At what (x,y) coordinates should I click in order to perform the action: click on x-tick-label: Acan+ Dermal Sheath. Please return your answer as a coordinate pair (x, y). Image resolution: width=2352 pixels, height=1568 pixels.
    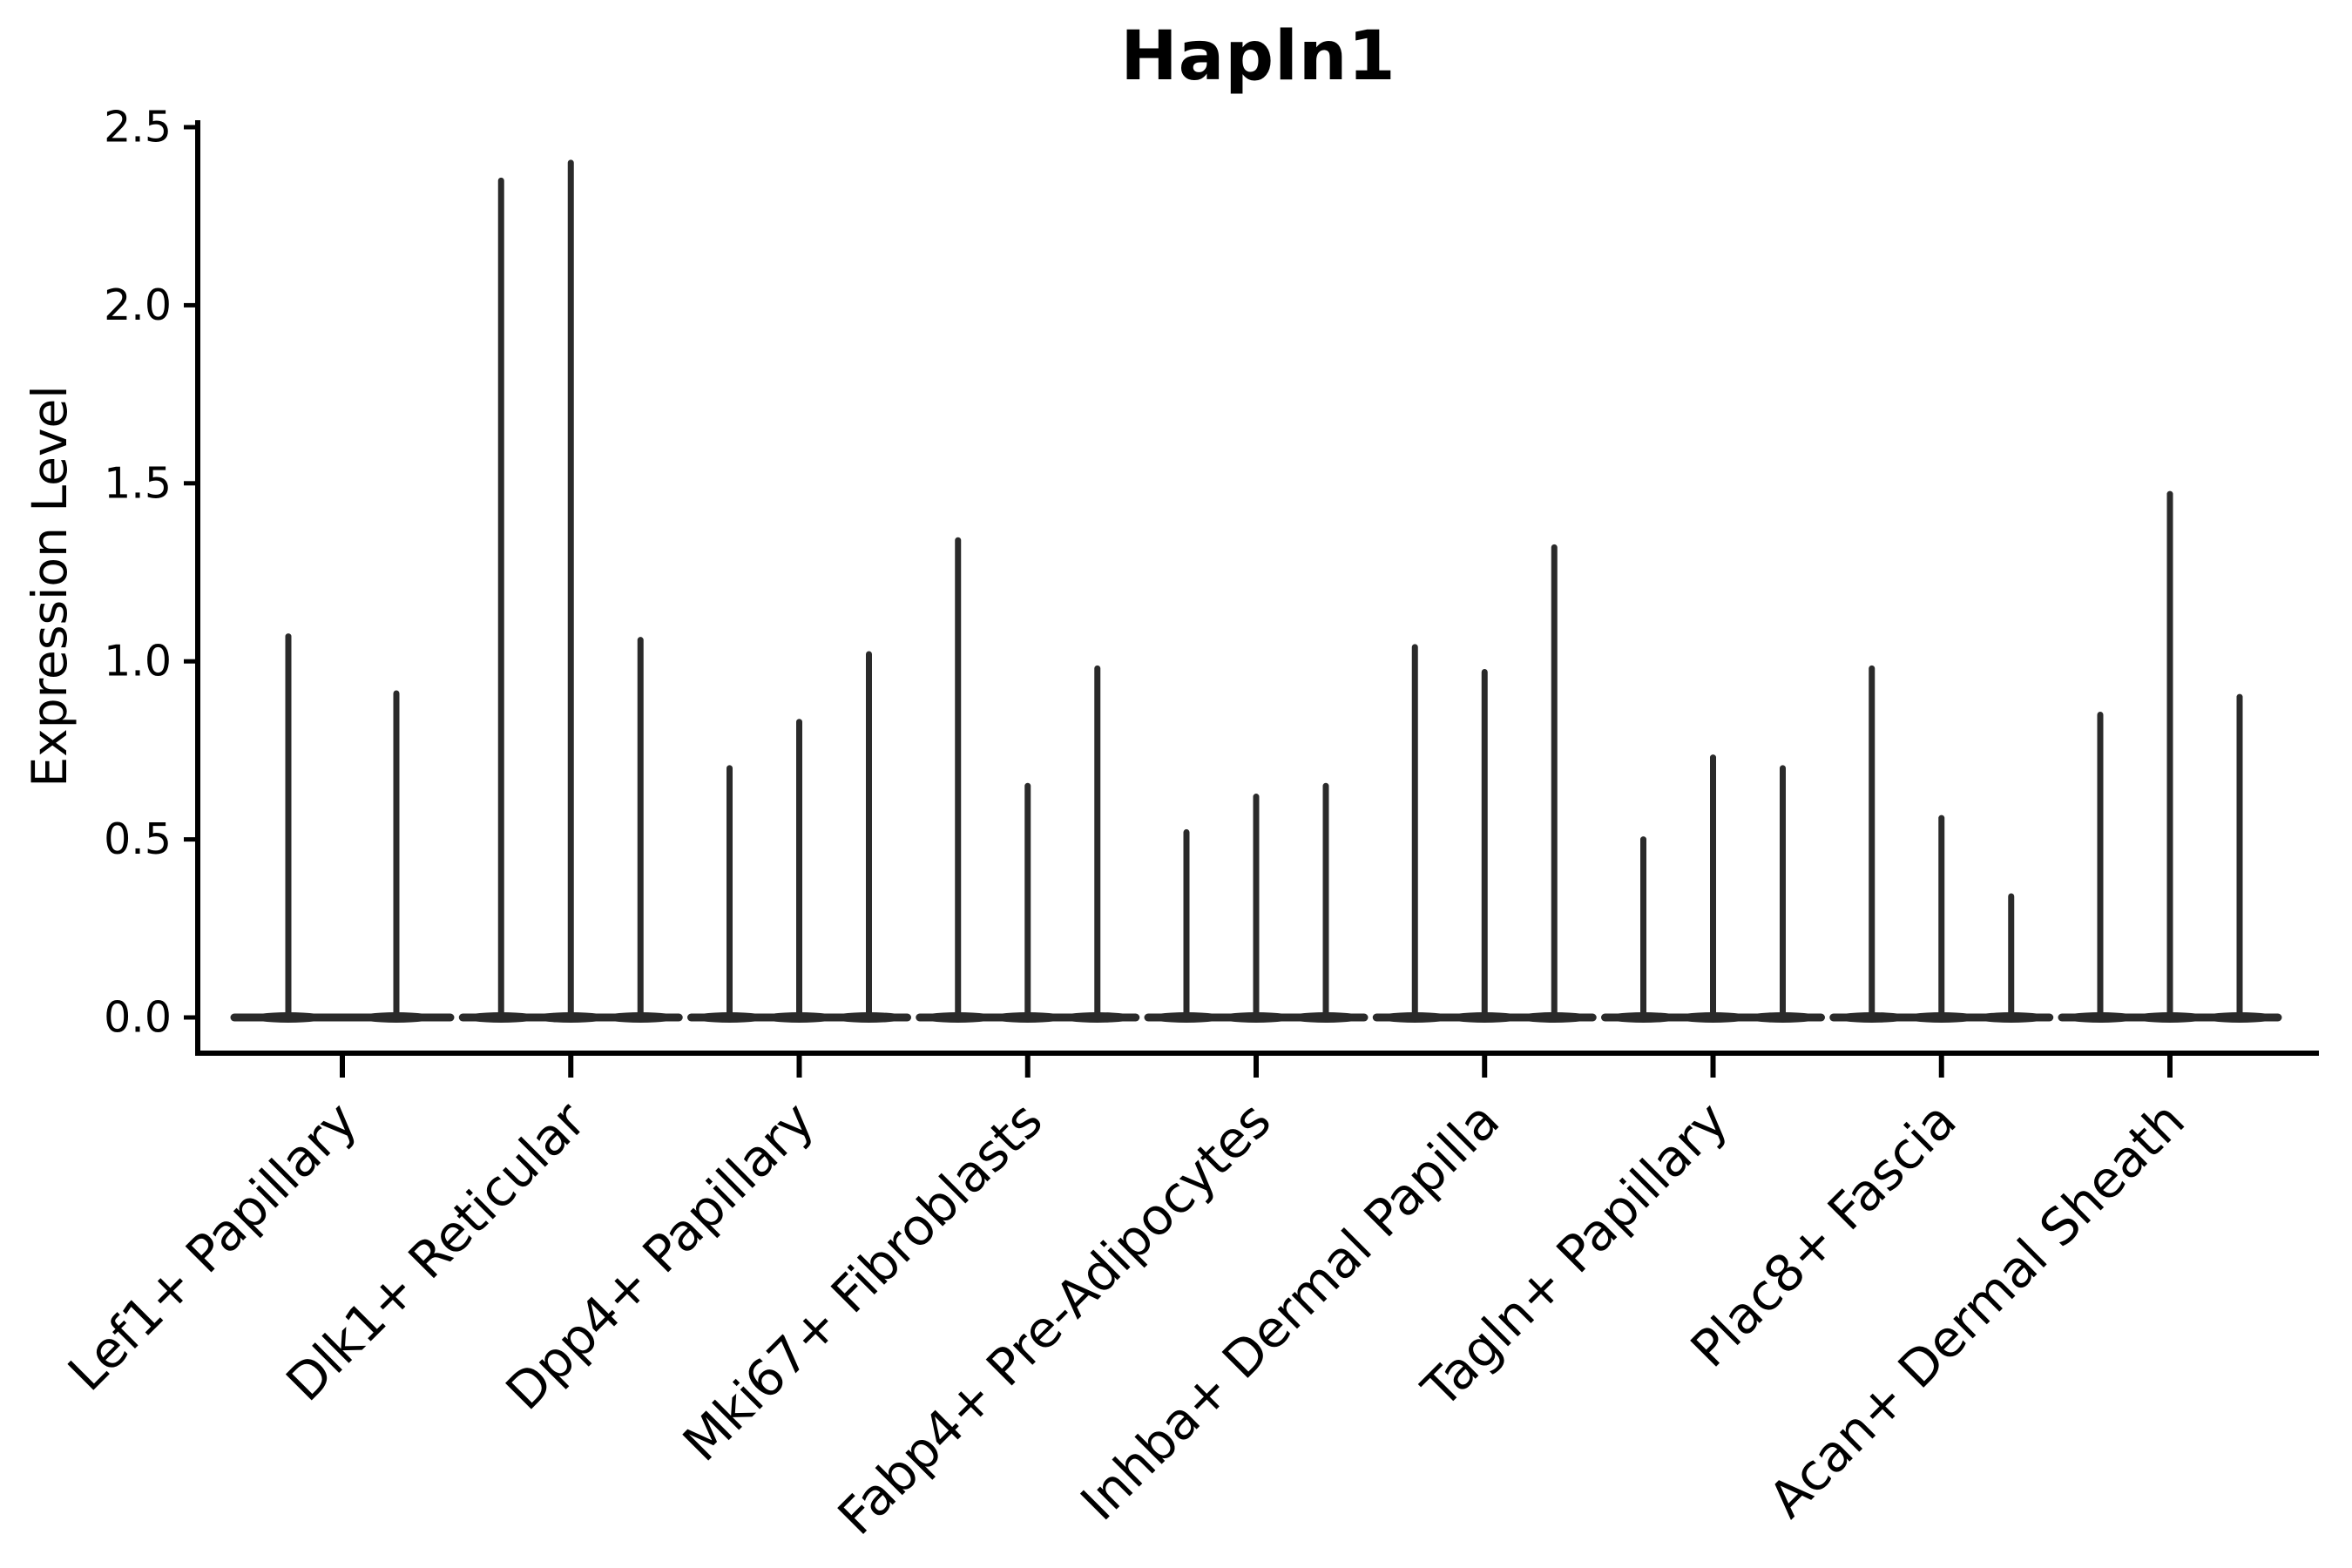
    Looking at the image, I should click on (1976, 1310).